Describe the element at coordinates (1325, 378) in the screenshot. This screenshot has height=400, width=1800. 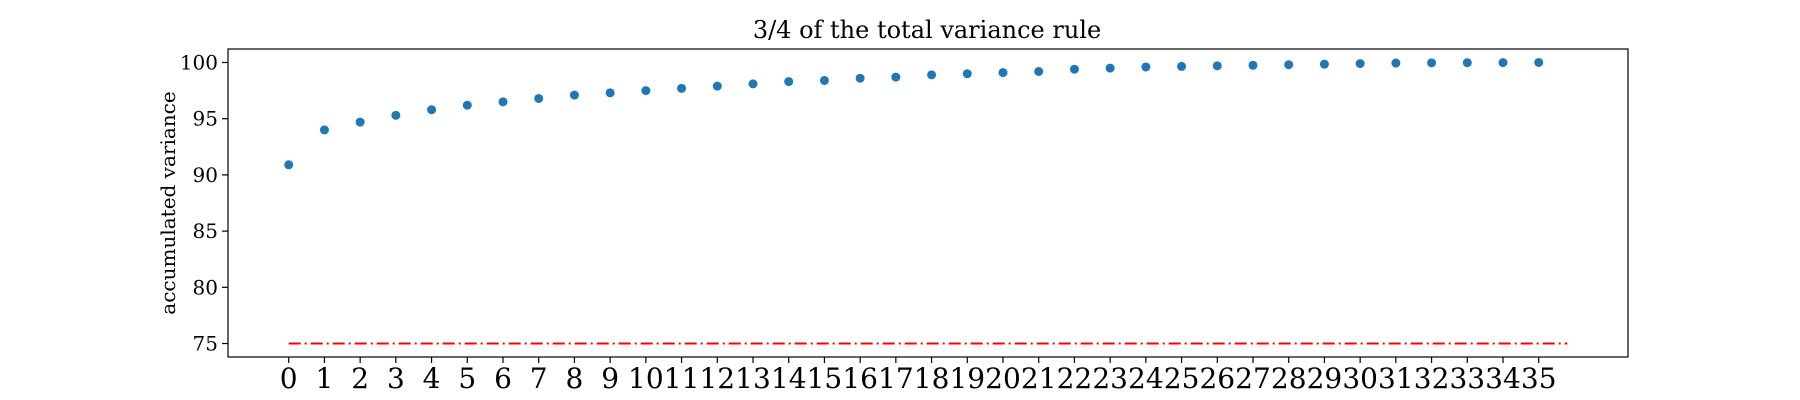
I see `x-tick-label: 29` at that location.